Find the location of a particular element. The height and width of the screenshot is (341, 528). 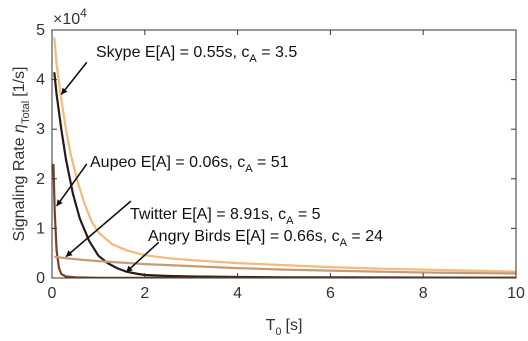

x-tick-label: 2 is located at coordinates (144, 293).